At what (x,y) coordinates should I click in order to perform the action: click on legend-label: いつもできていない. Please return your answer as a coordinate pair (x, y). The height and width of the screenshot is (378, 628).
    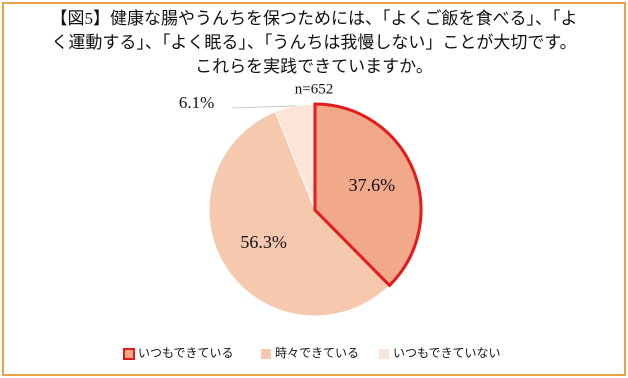
    Looking at the image, I should click on (447, 353).